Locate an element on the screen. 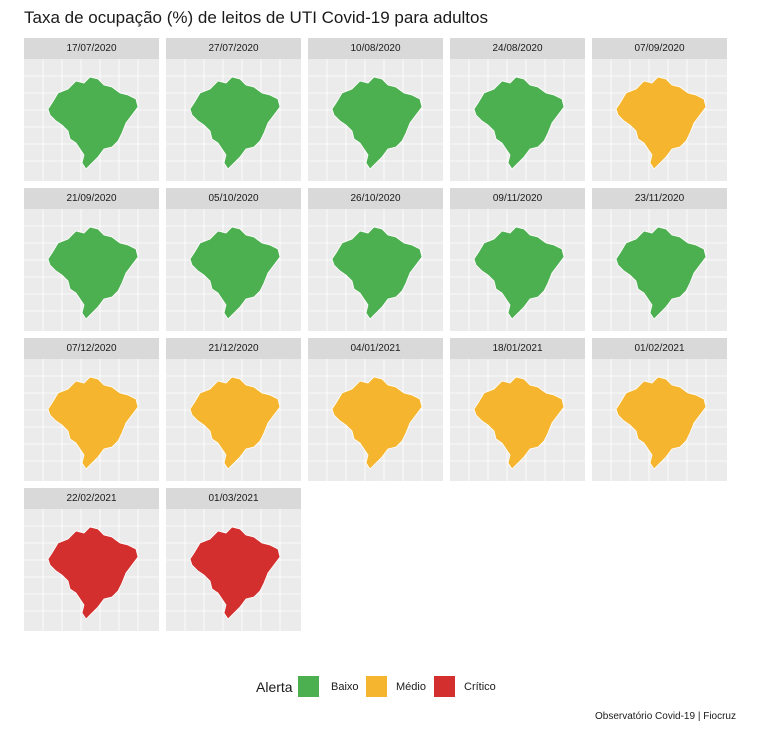  panel-date-label: 23/11/2020 is located at coordinates (659, 198).